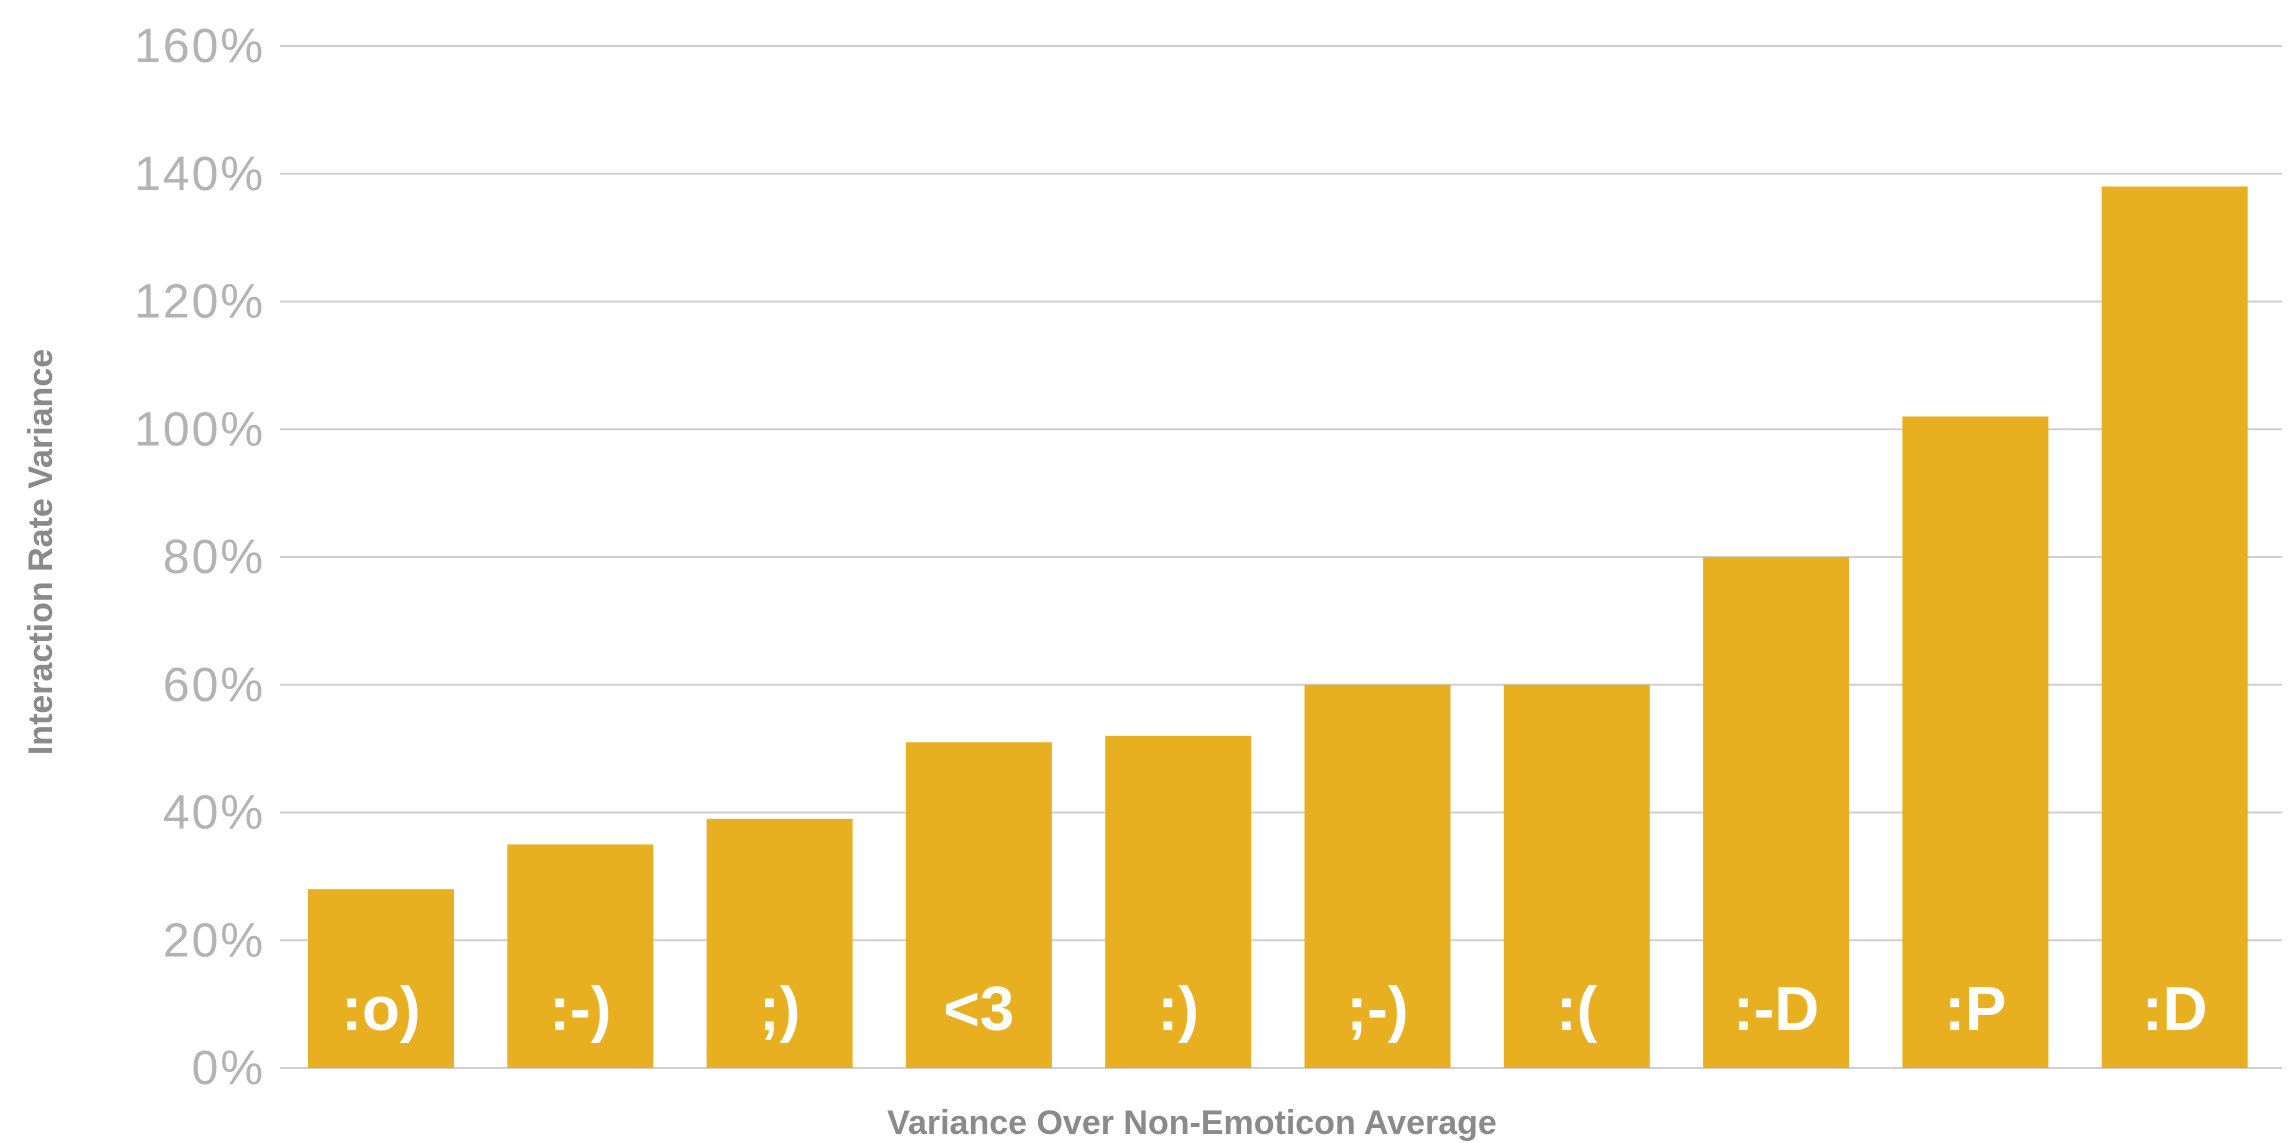 The image size is (2292, 1143). I want to click on y-tick-label: 20%, so click(214, 940).